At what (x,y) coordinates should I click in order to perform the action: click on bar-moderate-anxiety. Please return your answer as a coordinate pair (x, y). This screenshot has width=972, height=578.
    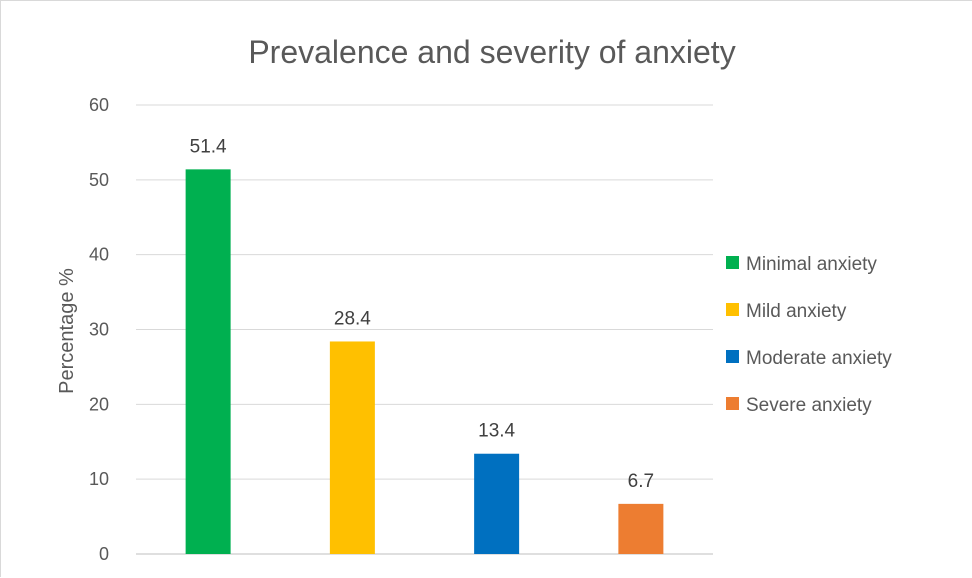
    Looking at the image, I should click on (497, 503).